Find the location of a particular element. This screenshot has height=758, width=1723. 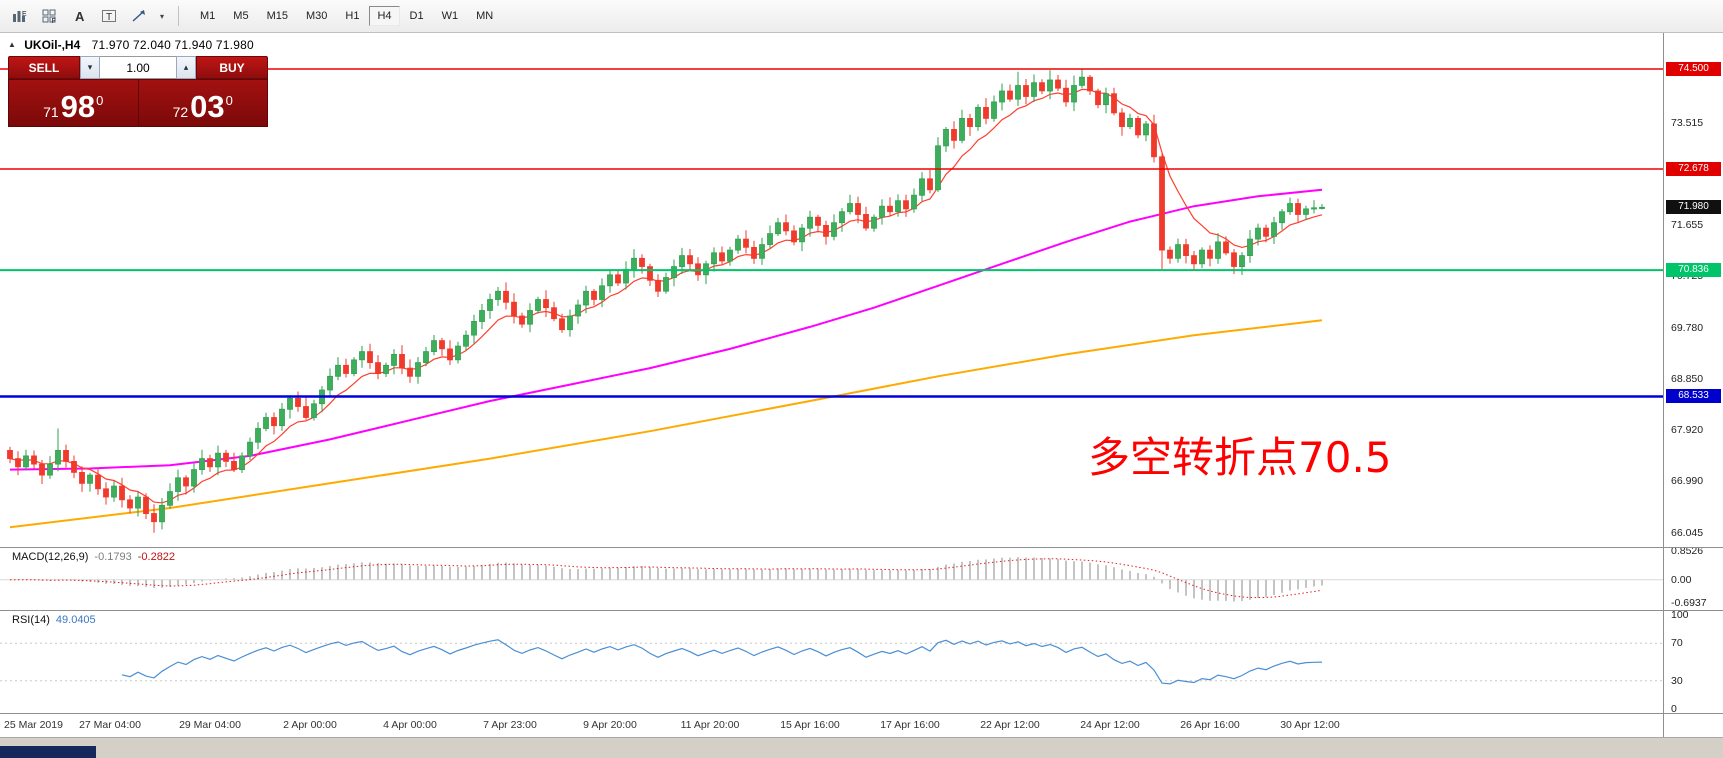

rsi-panel-divider is located at coordinates (861, 610).